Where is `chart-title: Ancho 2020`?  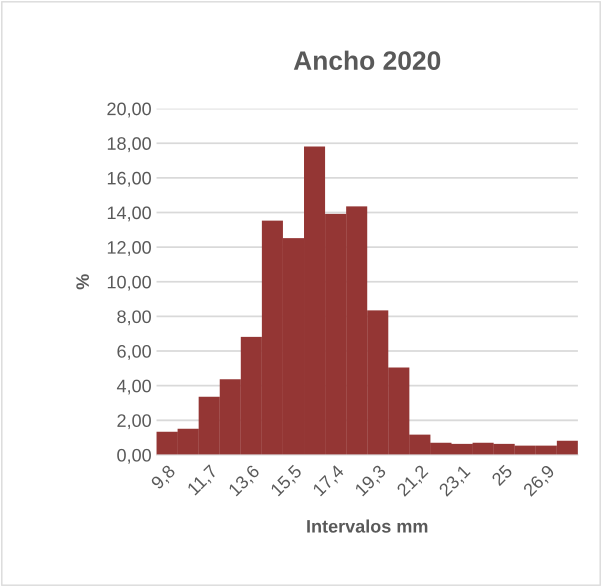 chart-title: Ancho 2020 is located at coordinates (367, 60).